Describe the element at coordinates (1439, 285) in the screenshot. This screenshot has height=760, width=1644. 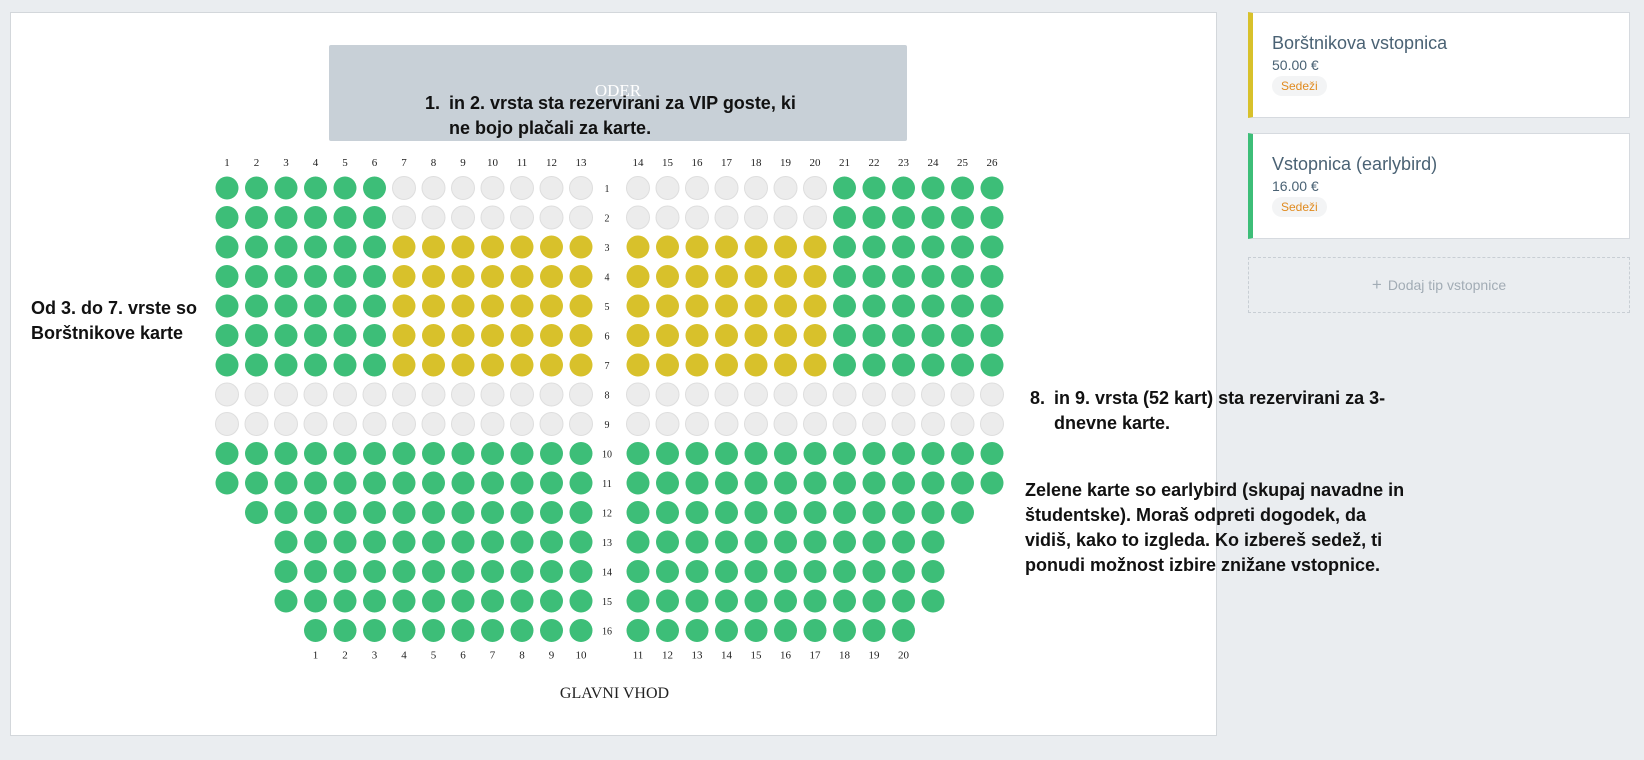
I see `add-ticket-type-button: + Dodaj tip vstopnice` at that location.